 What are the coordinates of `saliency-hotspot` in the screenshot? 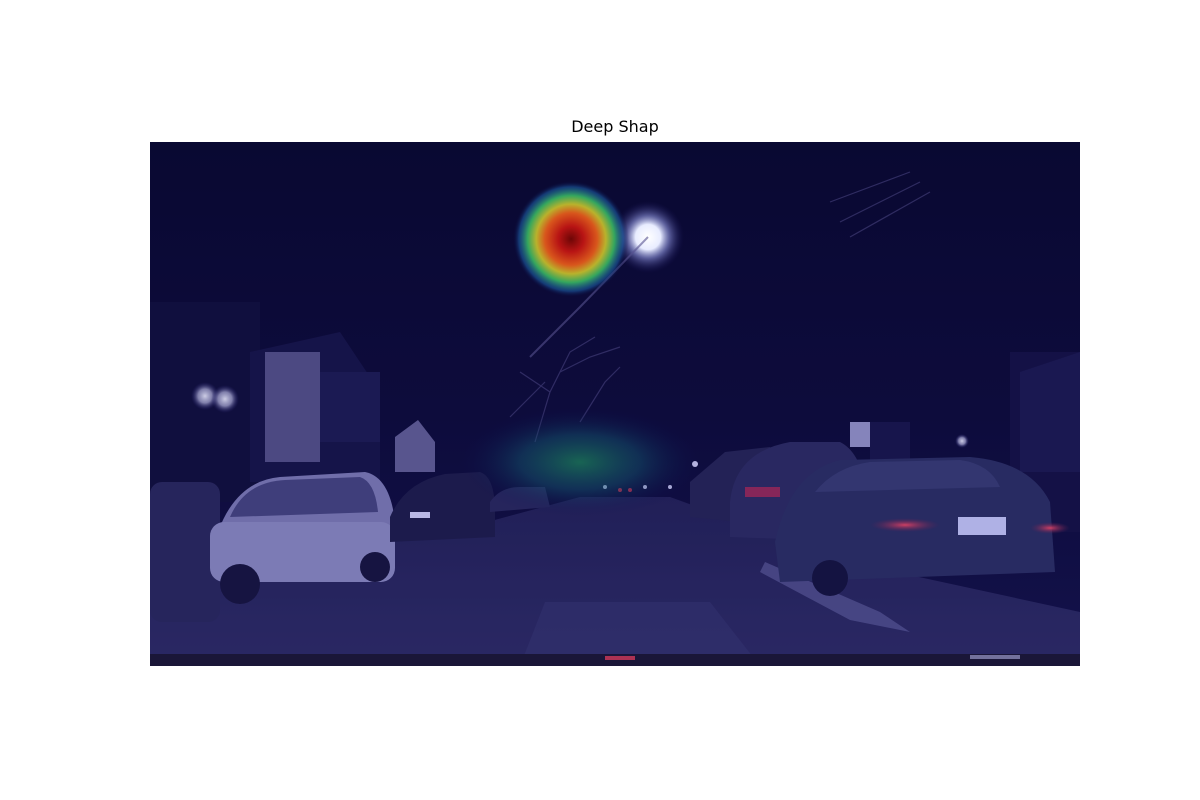 It's located at (571, 239).